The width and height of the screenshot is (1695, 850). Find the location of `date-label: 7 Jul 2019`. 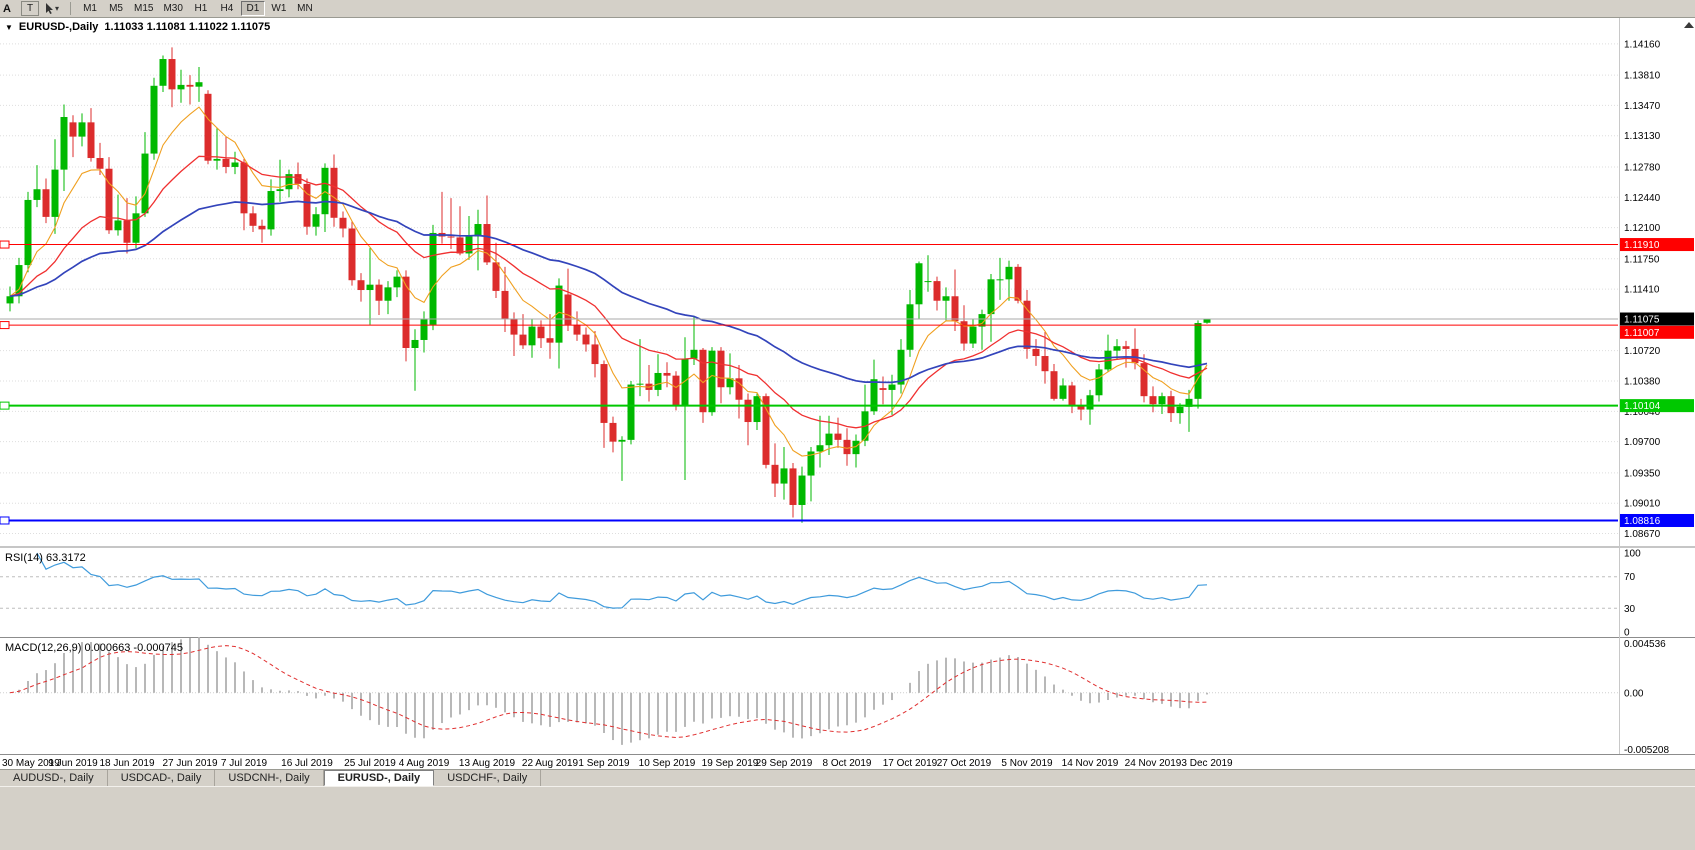

date-label: 7 Jul 2019 is located at coordinates (244, 763).